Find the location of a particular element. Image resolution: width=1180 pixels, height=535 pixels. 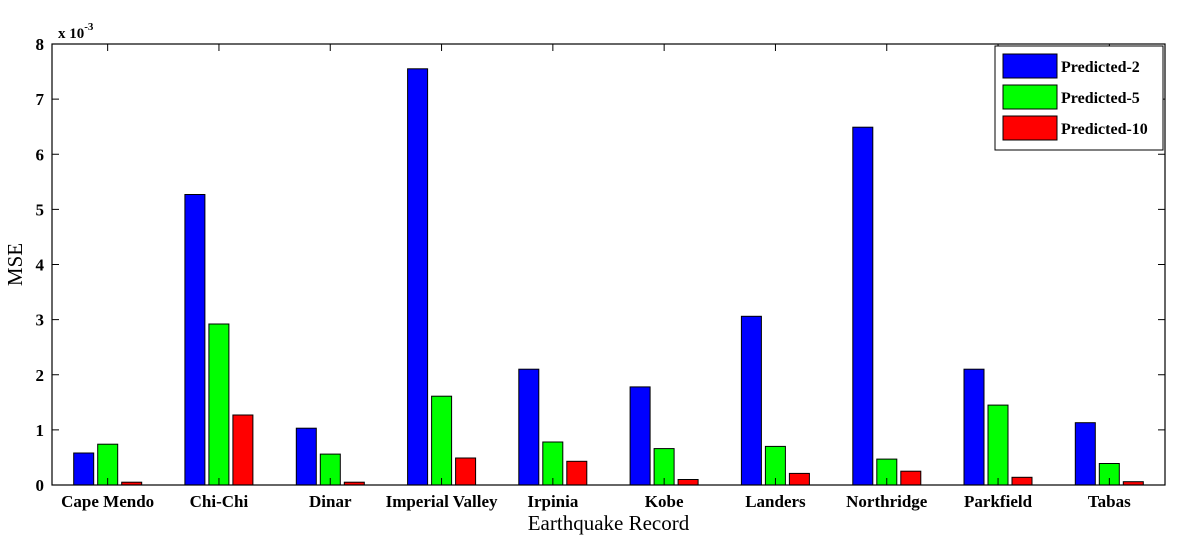

bar-predicted-10-northridge is located at coordinates (911, 478).